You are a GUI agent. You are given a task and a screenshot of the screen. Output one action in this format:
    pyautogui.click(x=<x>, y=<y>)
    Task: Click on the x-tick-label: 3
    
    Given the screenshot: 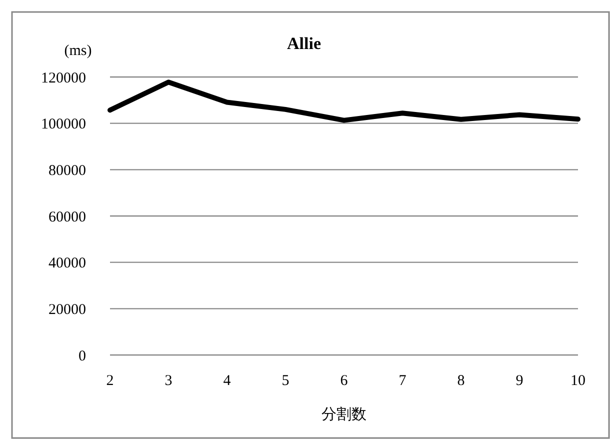 What is the action you would take?
    pyautogui.click(x=168, y=381)
    